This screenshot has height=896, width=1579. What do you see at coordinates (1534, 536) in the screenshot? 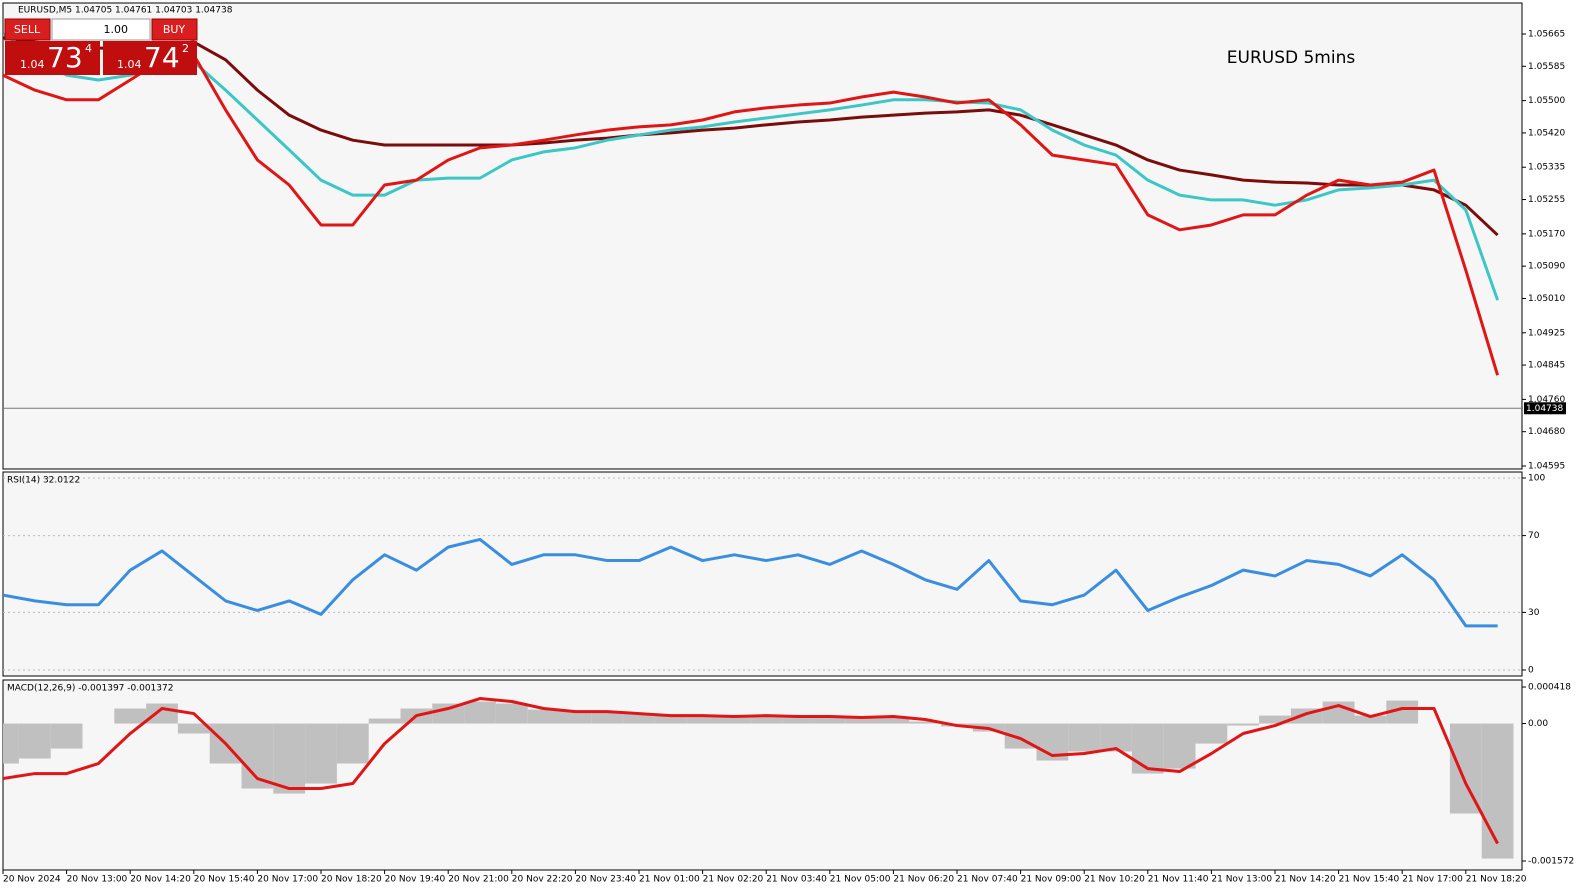
I see `y-tick-label: 70` at bounding box center [1534, 536].